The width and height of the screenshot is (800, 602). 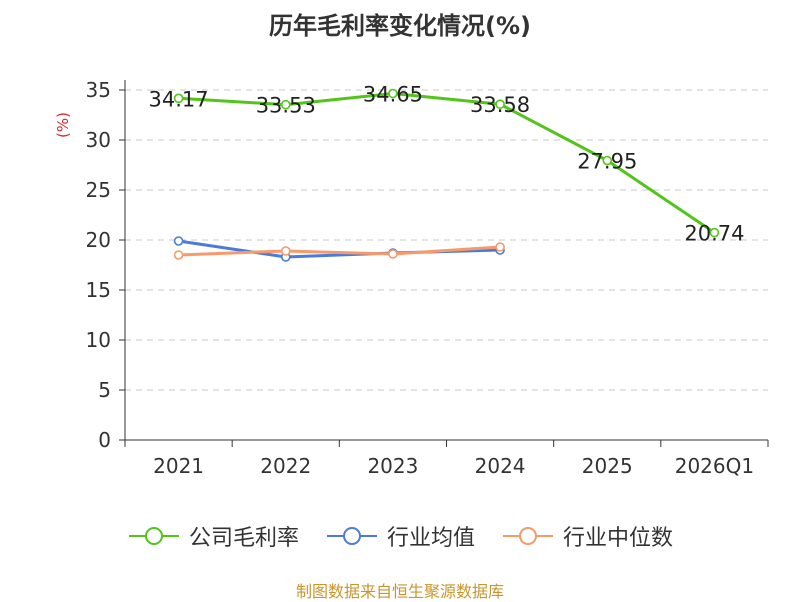 I want to click on legend-item-company-margin: 公司毛利率, so click(x=213, y=536).